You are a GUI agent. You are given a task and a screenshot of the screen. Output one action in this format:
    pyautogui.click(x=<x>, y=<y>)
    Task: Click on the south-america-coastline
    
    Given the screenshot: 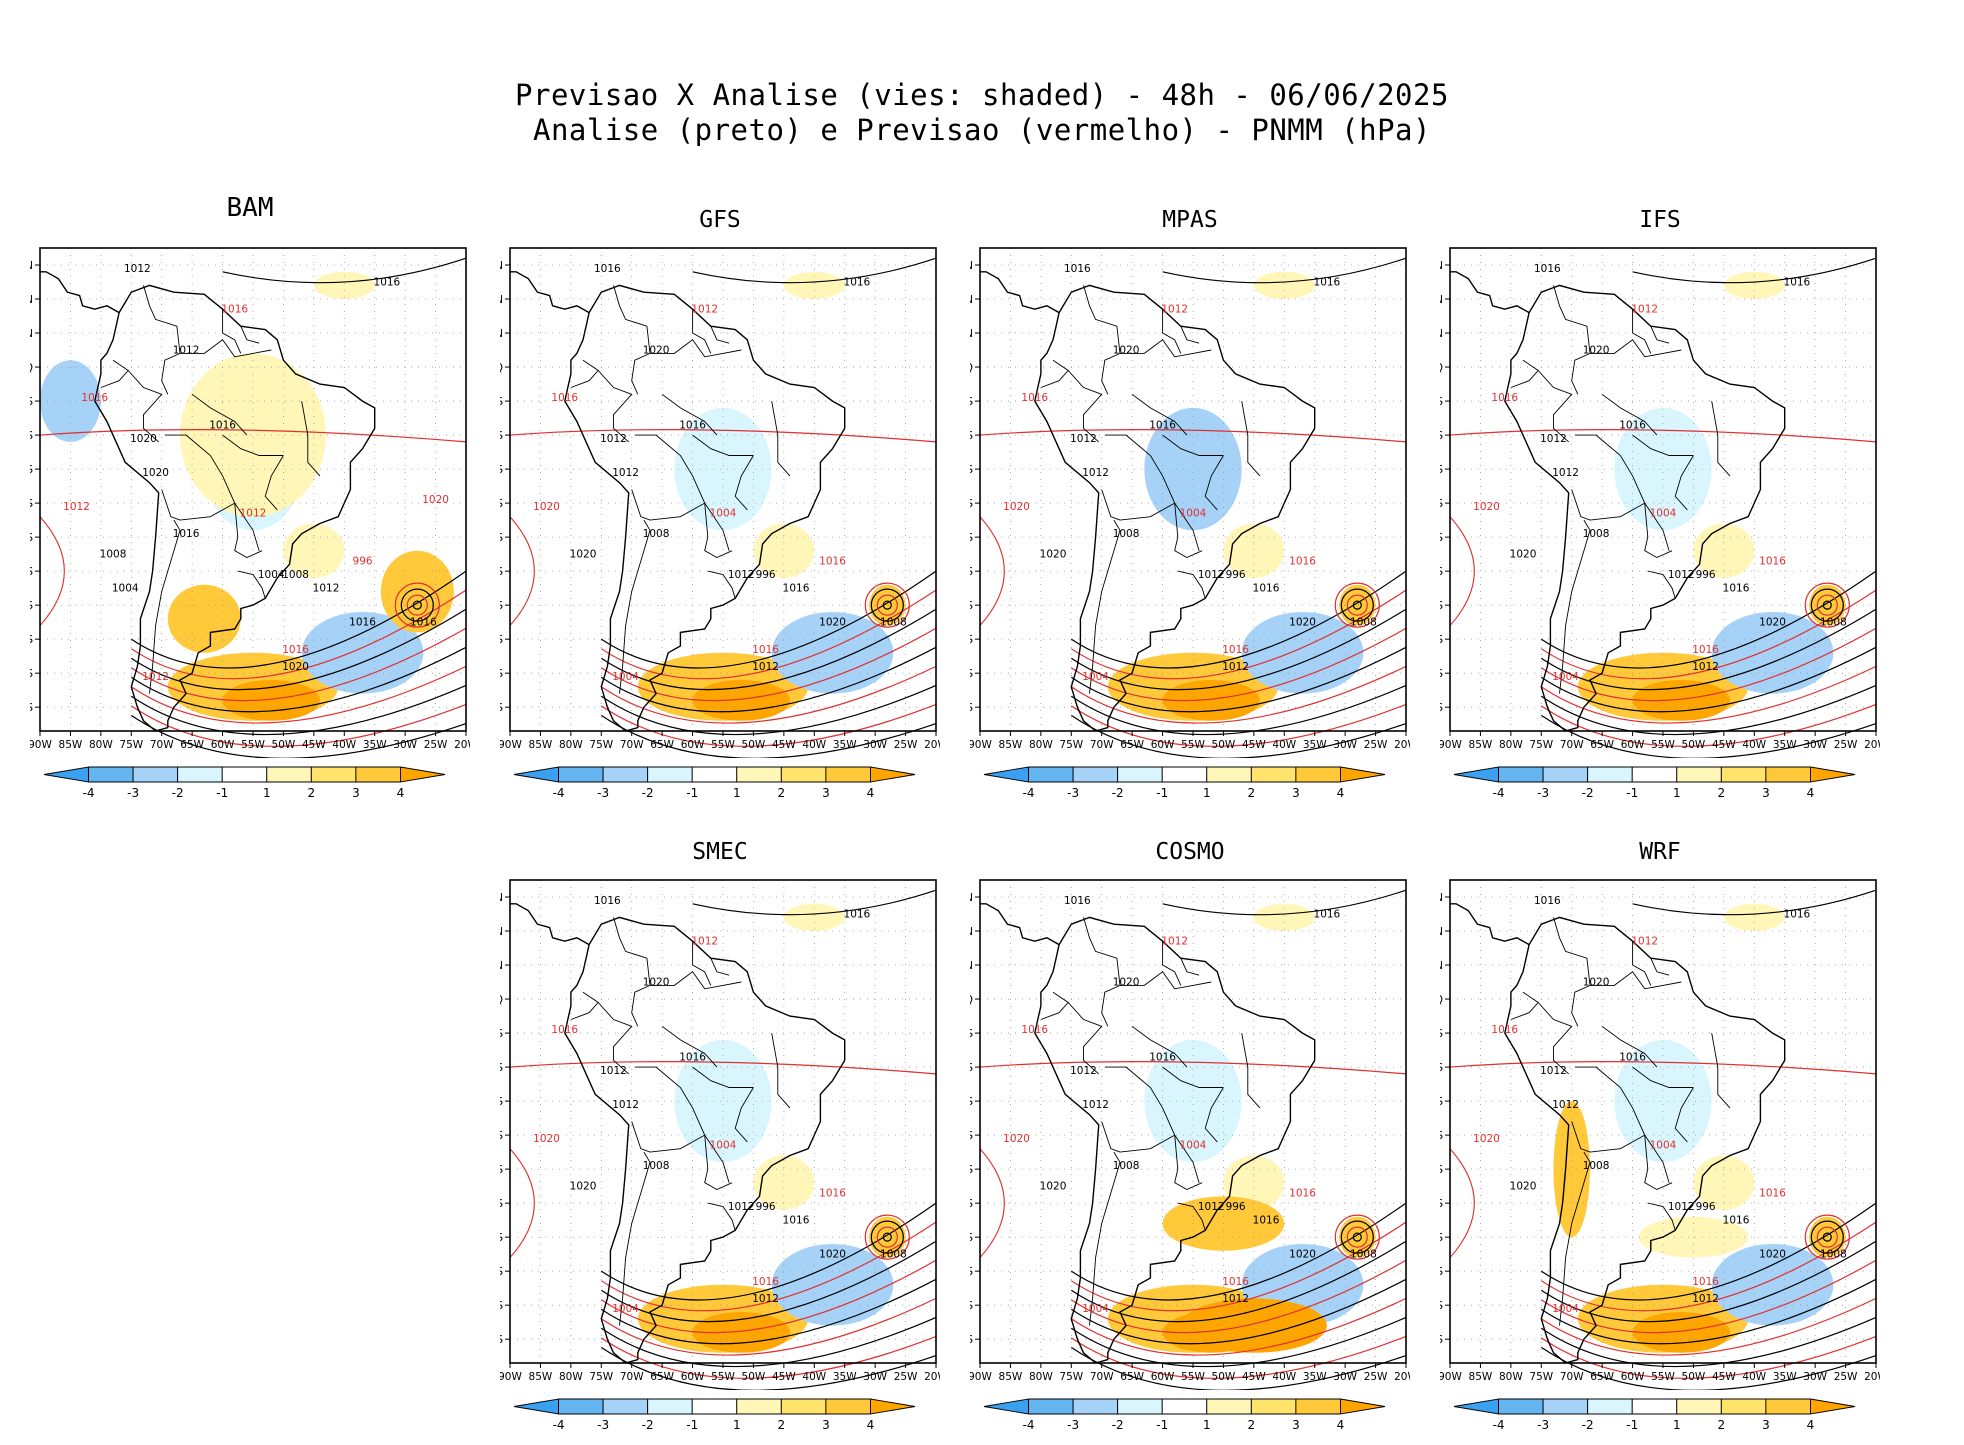 What is the action you would take?
    pyautogui.click(x=1175, y=1140)
    